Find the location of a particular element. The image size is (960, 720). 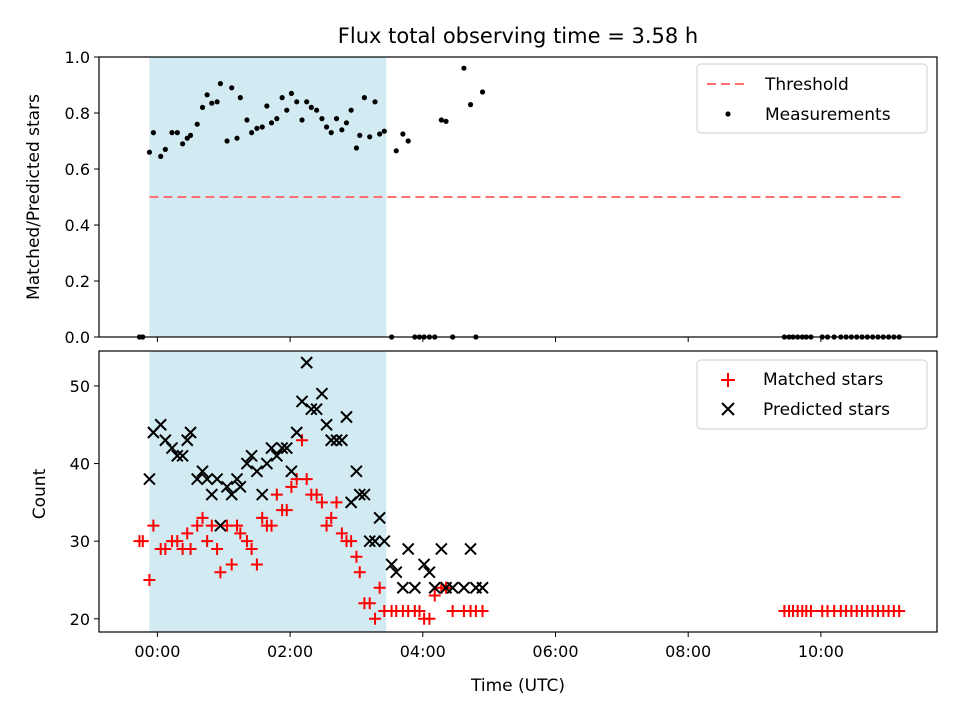

top-y-tick-label: 0.2 is located at coordinates (77, 281).